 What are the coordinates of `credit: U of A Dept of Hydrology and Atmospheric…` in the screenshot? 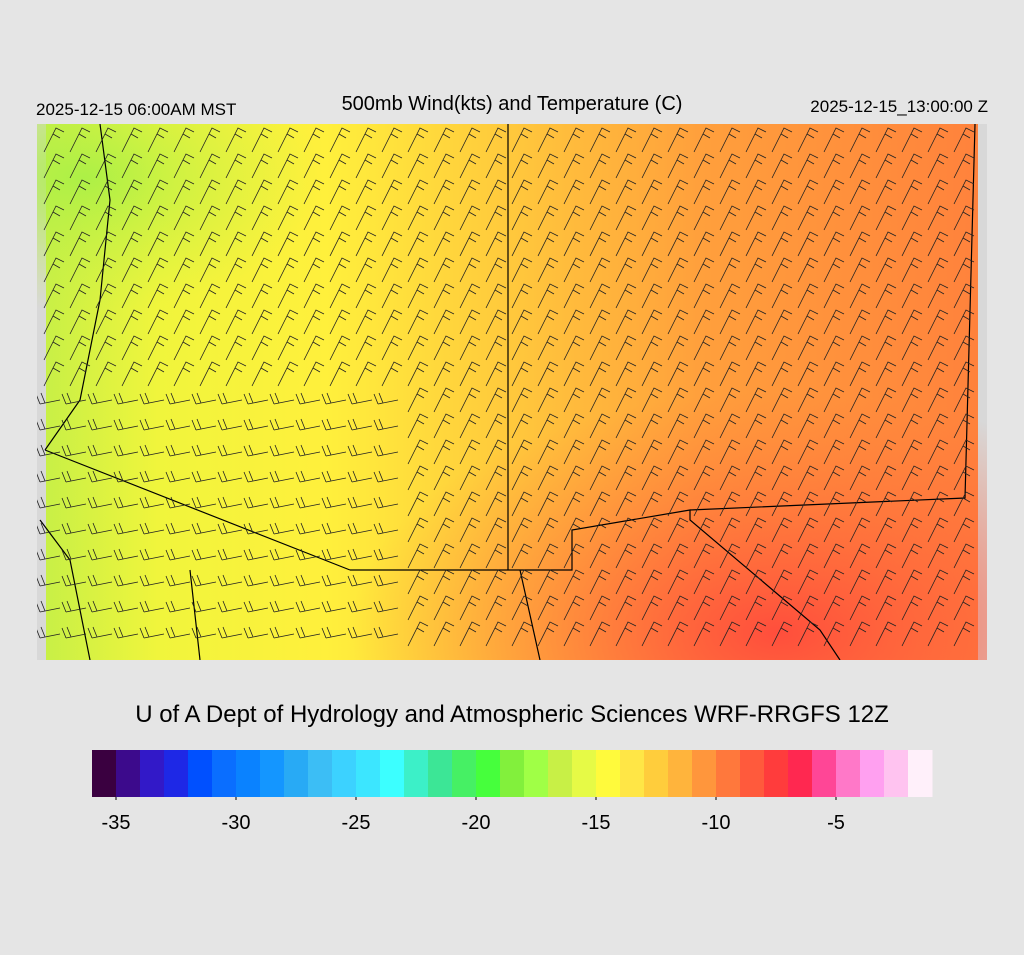 It's located at (512, 714).